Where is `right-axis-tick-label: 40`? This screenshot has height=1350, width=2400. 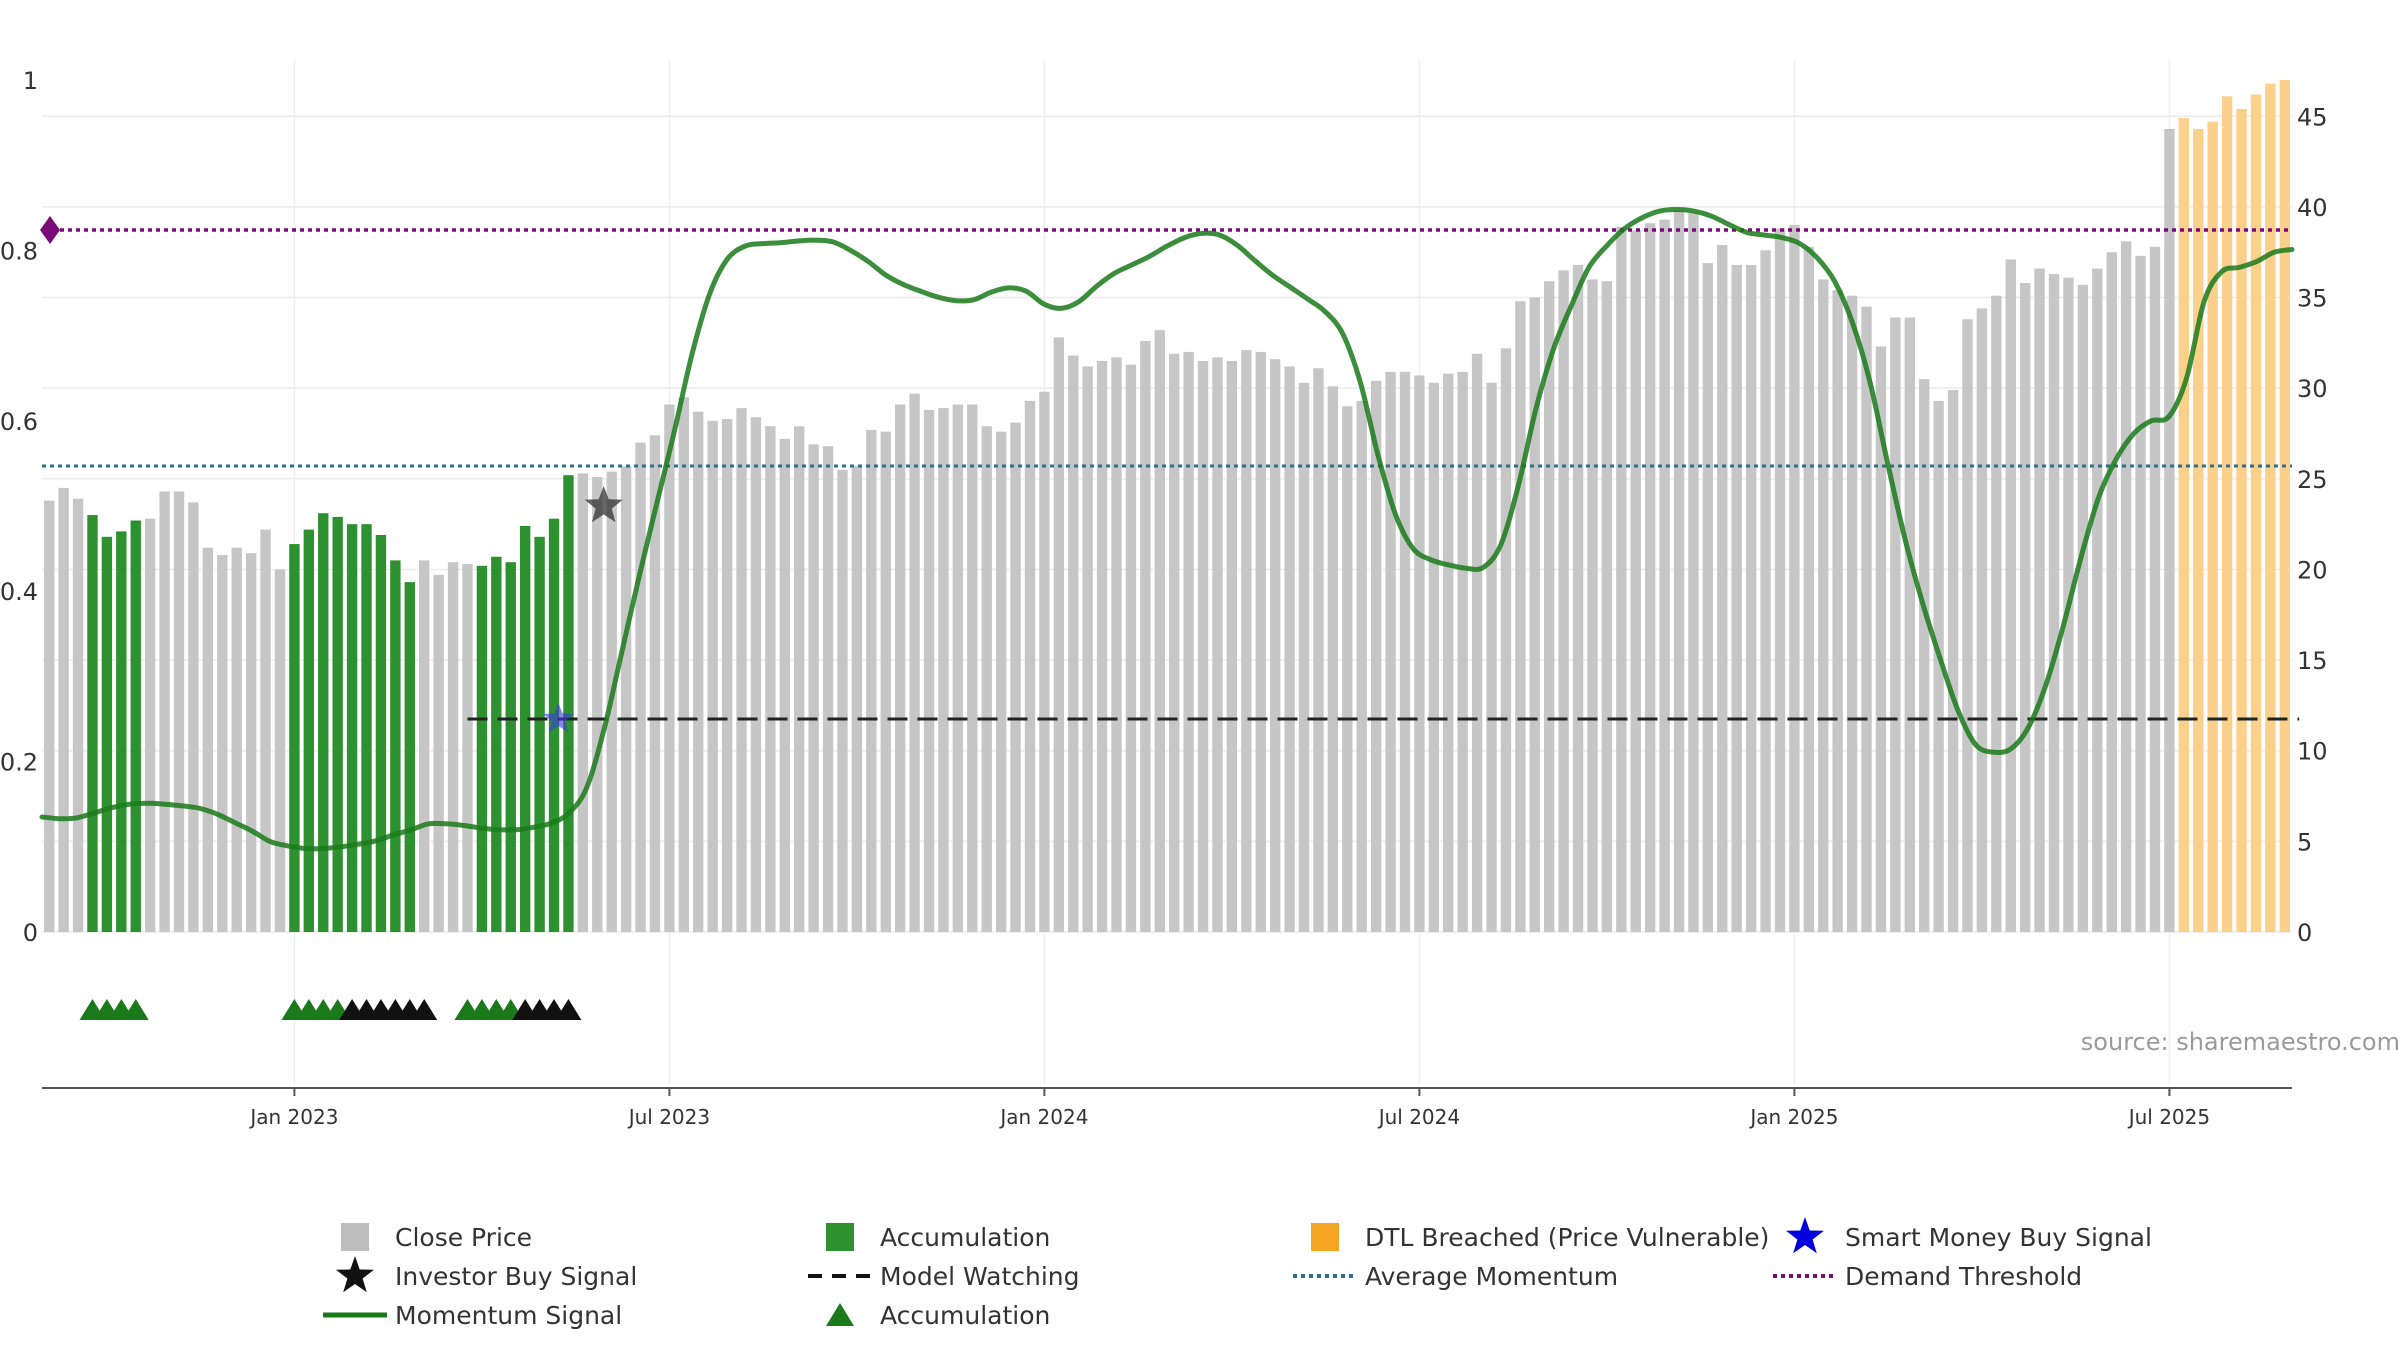 right-axis-tick-label: 40 is located at coordinates (2312, 208).